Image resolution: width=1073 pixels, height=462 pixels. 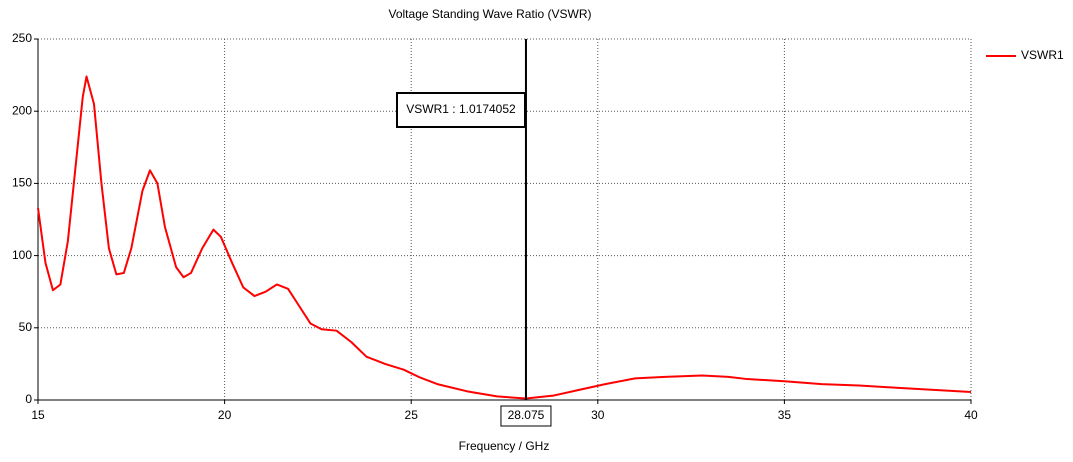 I want to click on x-tick-label: 40, so click(x=971, y=415).